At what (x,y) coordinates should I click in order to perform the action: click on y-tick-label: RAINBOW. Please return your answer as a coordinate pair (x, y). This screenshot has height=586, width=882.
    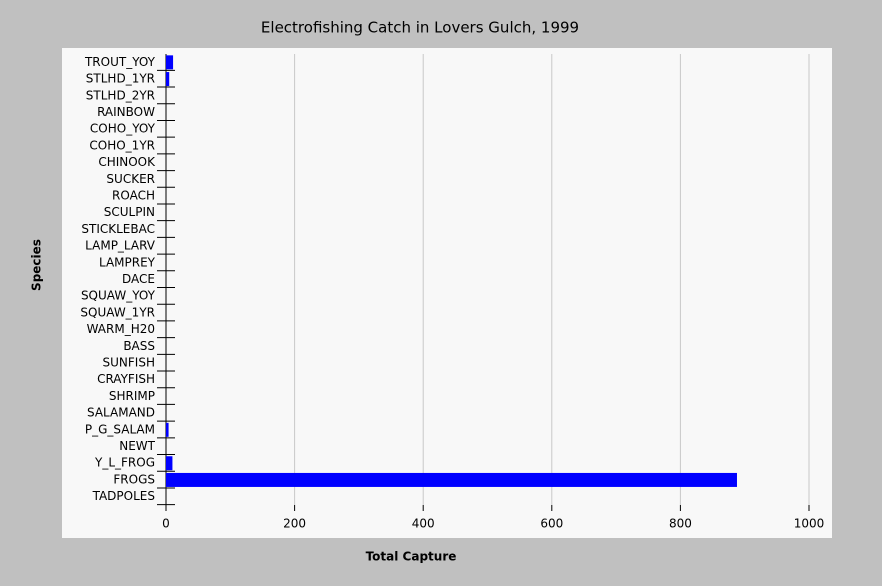
    Looking at the image, I should click on (126, 112).